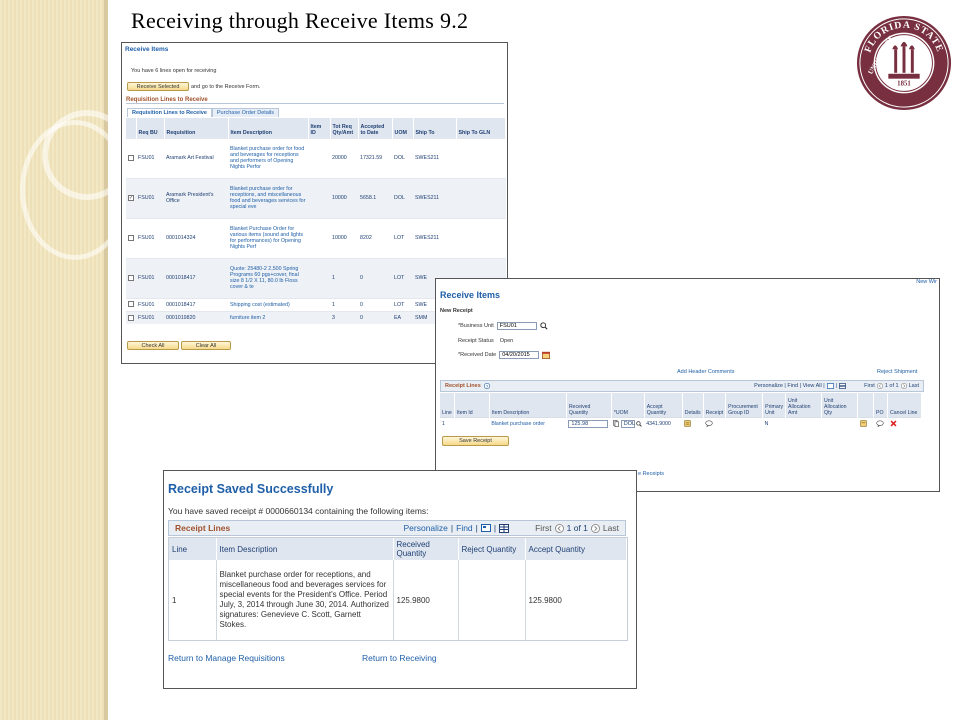  I want to click on receive-selected-button: Receive Selected, so click(158, 86).